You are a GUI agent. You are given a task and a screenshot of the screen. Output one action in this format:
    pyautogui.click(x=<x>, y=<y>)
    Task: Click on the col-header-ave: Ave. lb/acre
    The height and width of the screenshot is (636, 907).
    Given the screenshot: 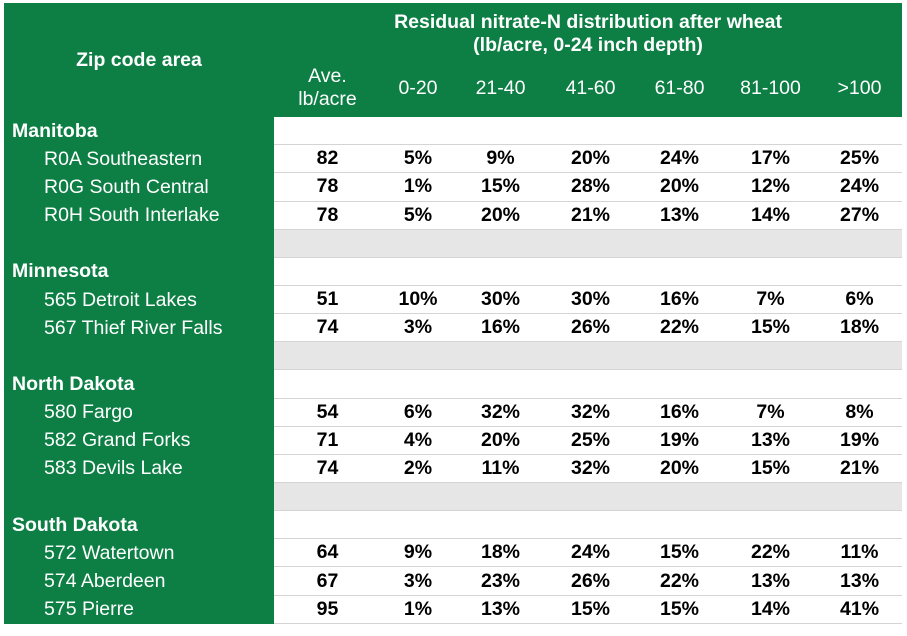 What is the action you would take?
    pyautogui.click(x=327, y=88)
    